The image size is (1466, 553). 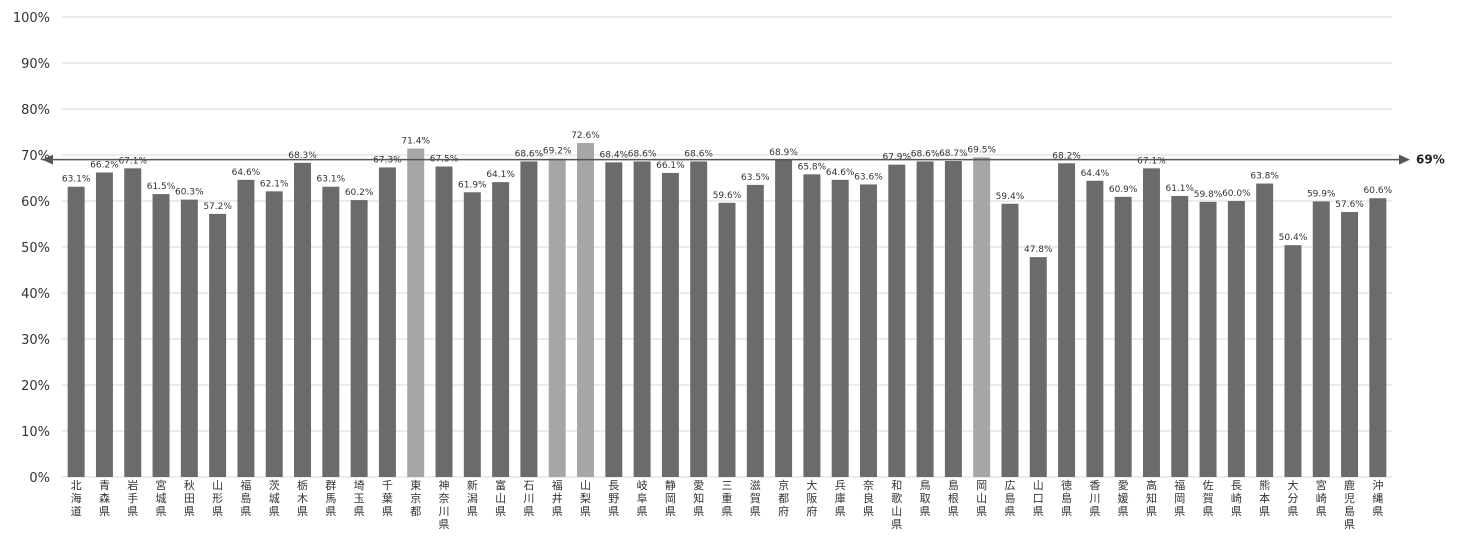 What do you see at coordinates (755, 178) in the screenshot?
I see `bar-value-label: 63.5%` at bounding box center [755, 178].